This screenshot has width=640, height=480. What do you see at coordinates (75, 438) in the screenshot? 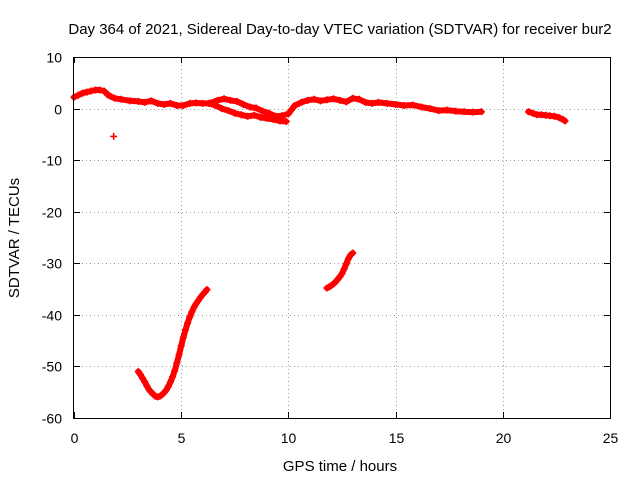
I see `x-tick-label: 0` at bounding box center [75, 438].